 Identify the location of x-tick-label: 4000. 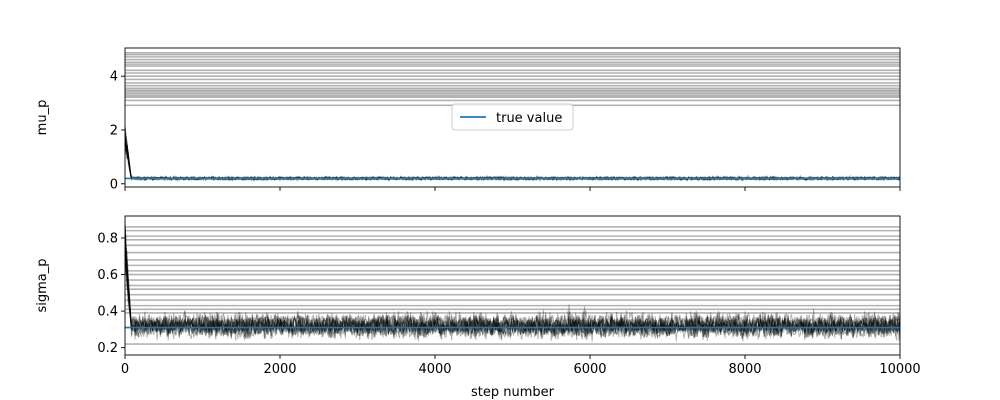
(434, 369).